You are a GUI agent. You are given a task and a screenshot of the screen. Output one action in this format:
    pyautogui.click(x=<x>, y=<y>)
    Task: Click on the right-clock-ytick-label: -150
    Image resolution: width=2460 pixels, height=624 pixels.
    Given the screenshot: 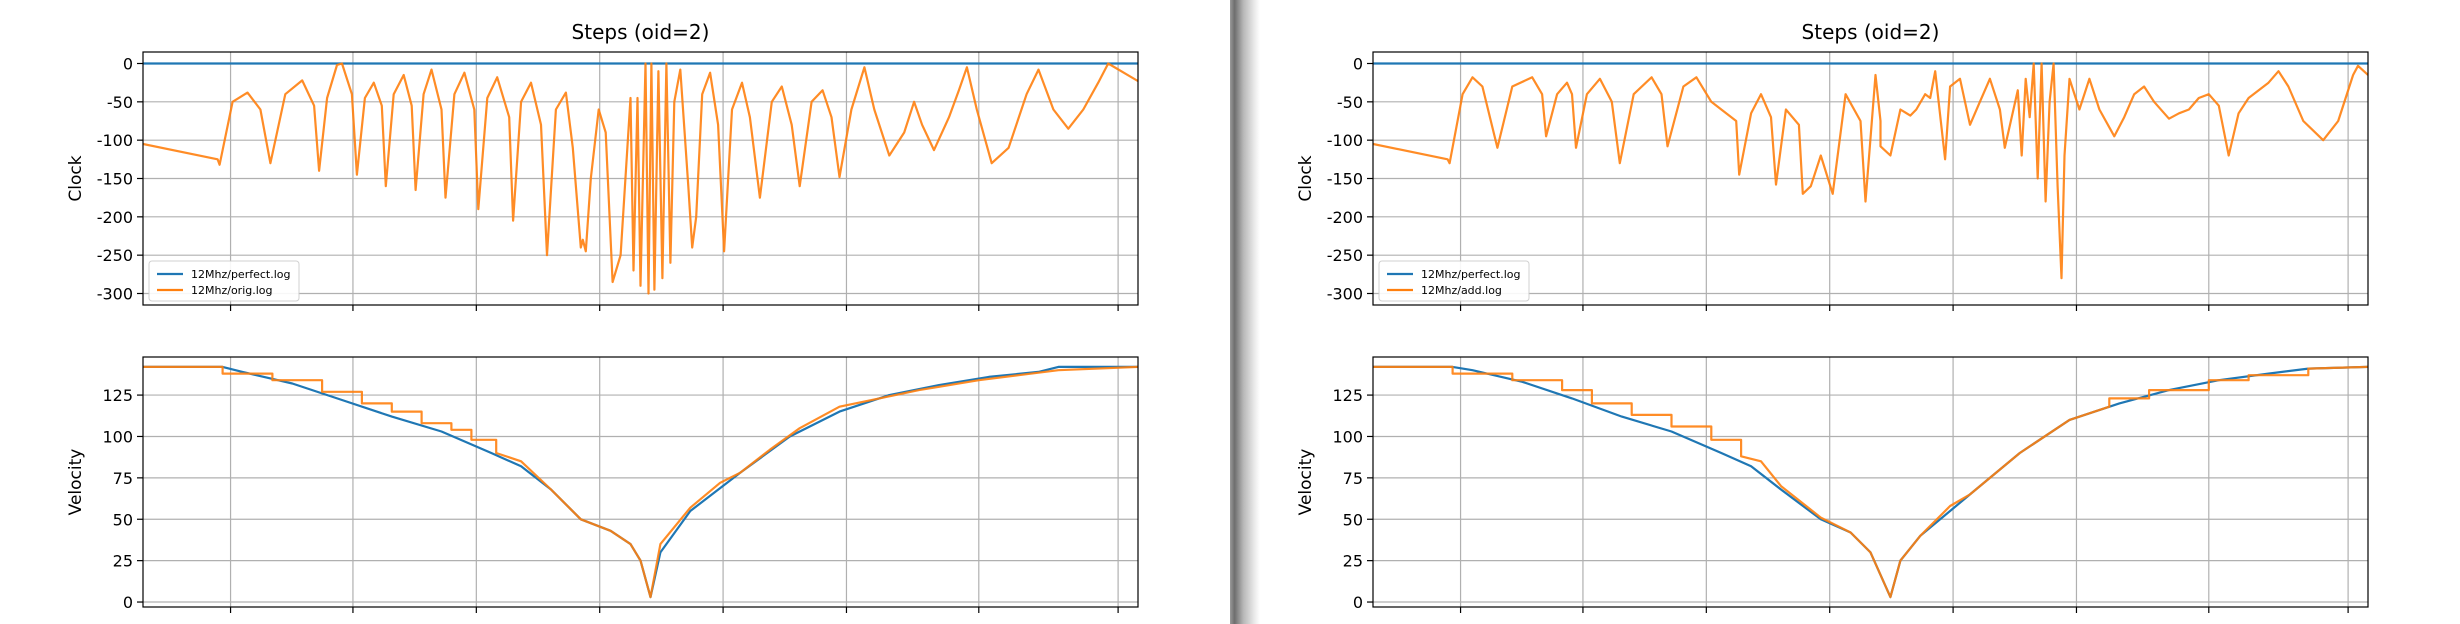 What is the action you would take?
    pyautogui.click(x=1345, y=179)
    